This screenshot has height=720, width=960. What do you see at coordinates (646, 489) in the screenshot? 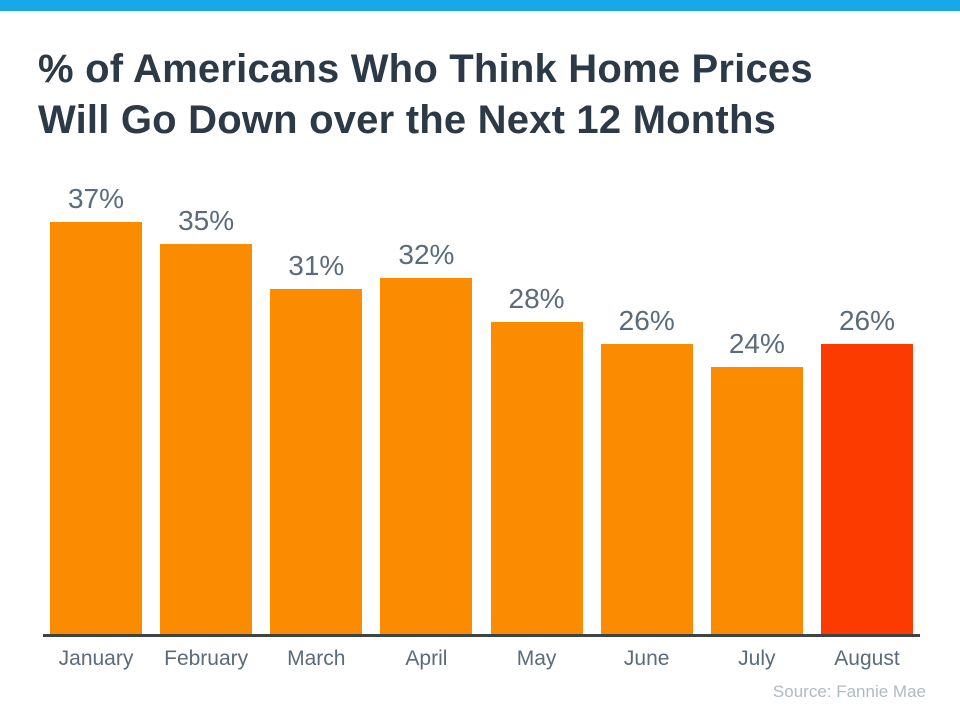
I see `bar-june` at bounding box center [646, 489].